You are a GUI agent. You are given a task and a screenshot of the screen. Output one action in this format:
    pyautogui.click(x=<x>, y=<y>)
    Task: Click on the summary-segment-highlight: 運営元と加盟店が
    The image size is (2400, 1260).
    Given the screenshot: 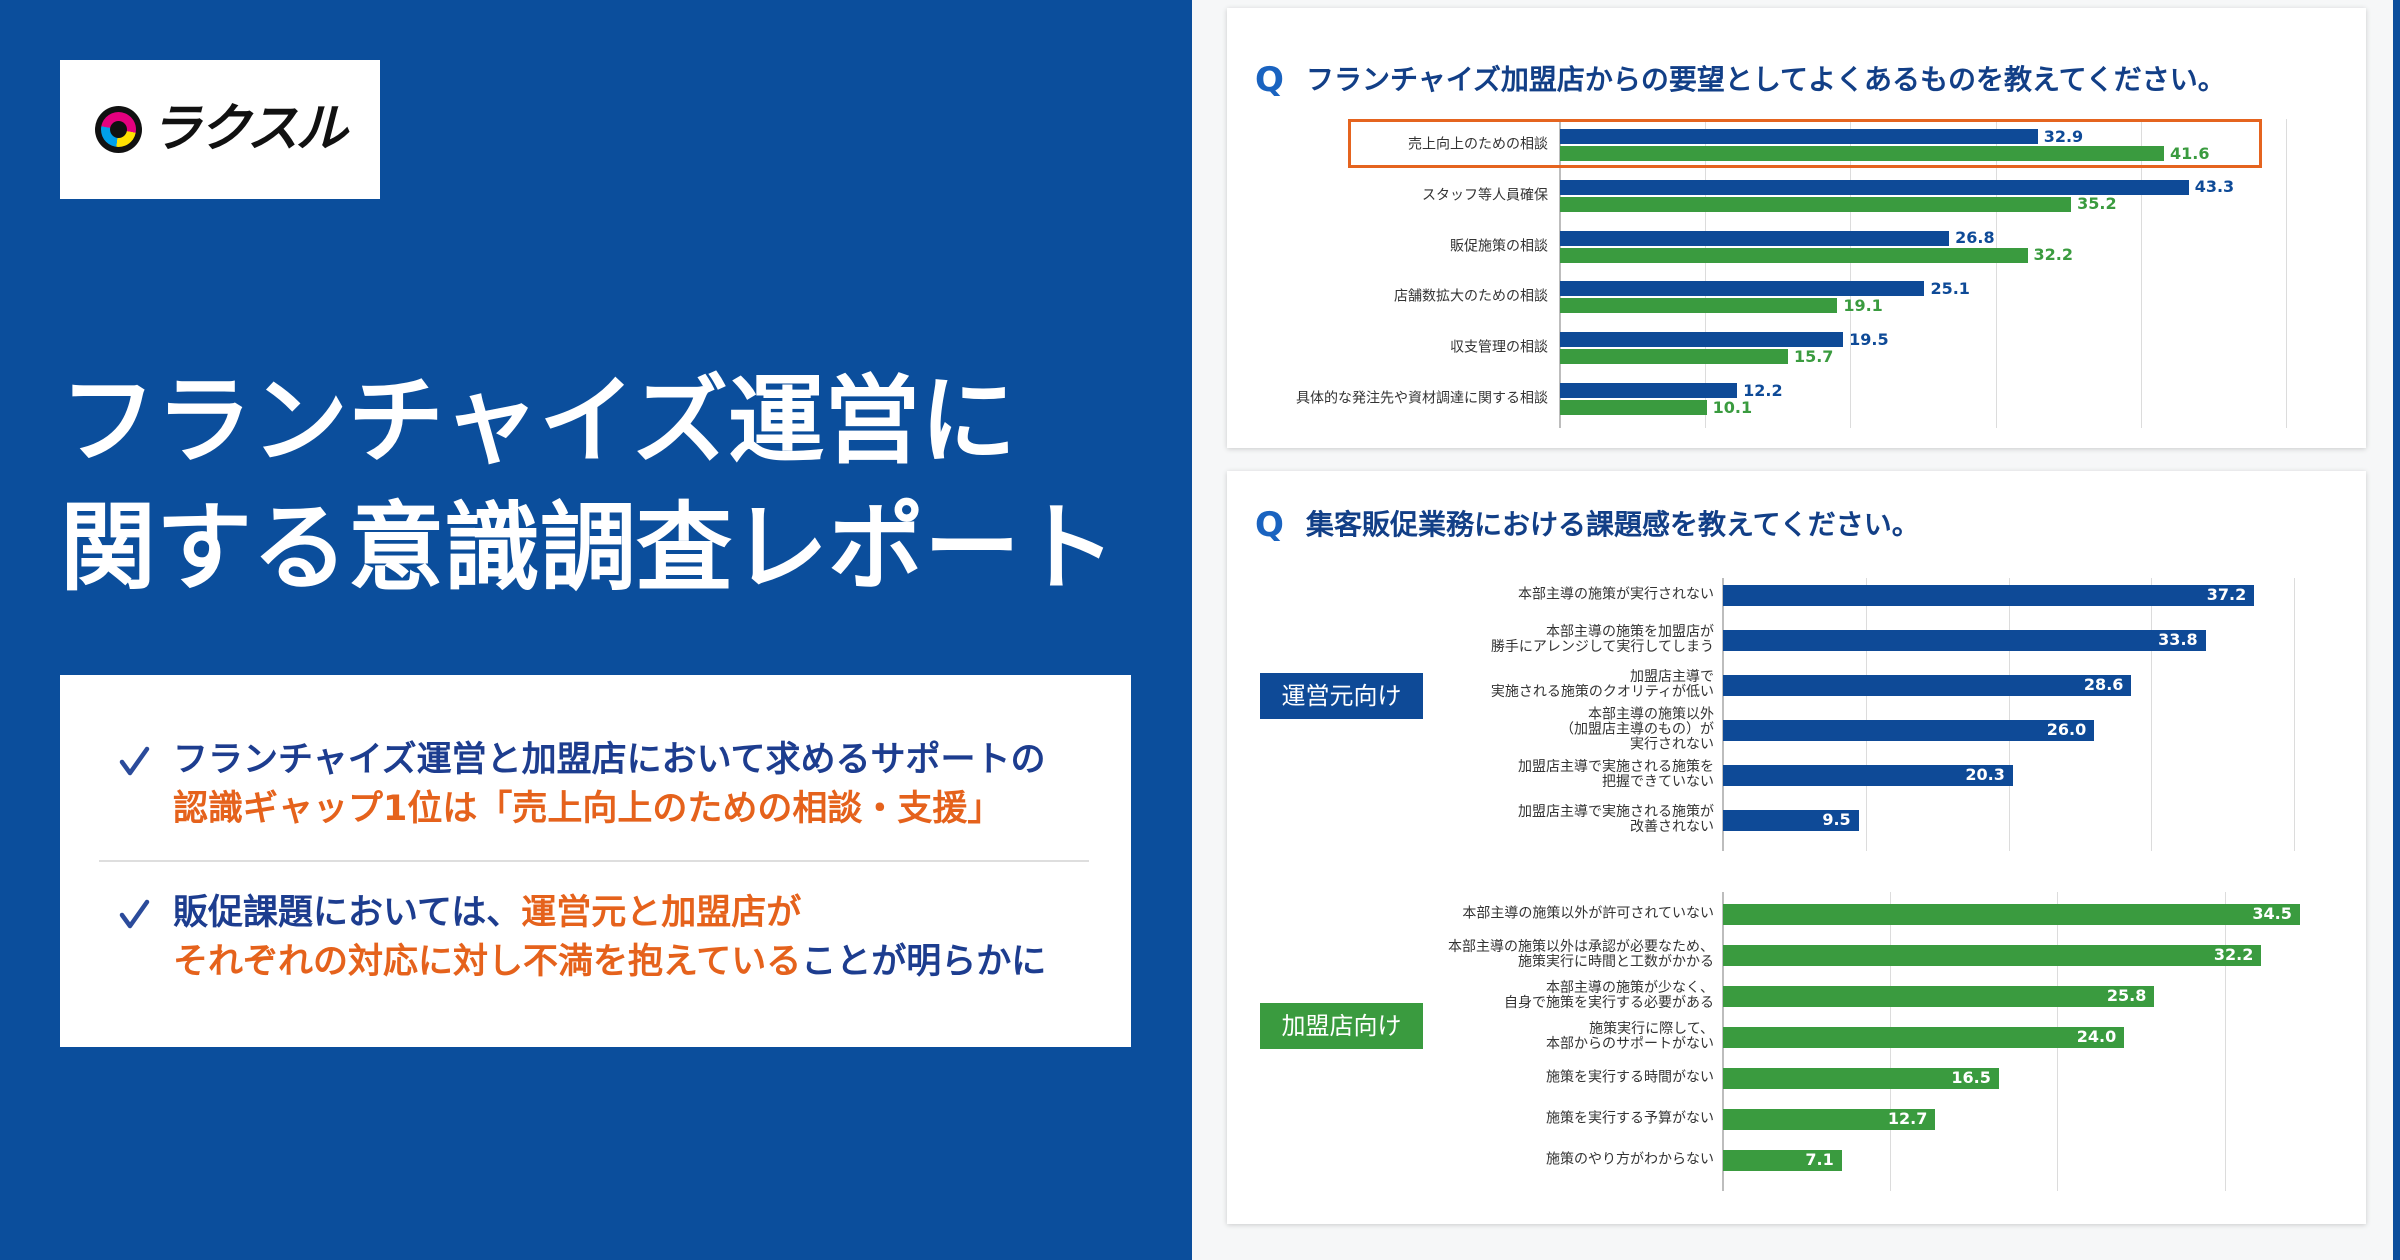 What is the action you would take?
    pyautogui.click(x=661, y=913)
    